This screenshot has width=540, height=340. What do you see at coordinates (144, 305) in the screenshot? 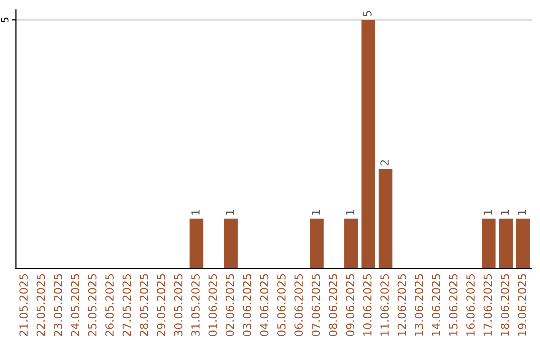
I see `x-tick-label: 28.05.2025` at bounding box center [144, 305].